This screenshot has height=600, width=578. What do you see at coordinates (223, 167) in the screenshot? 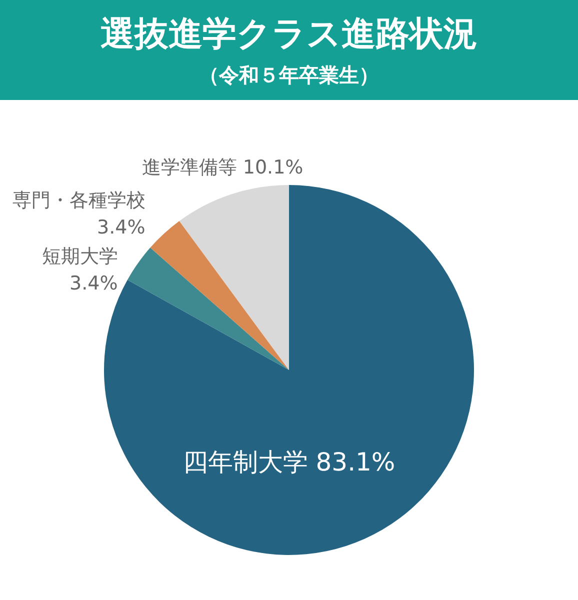
I see `slice-label: 進学準備等 10.1%` at bounding box center [223, 167].